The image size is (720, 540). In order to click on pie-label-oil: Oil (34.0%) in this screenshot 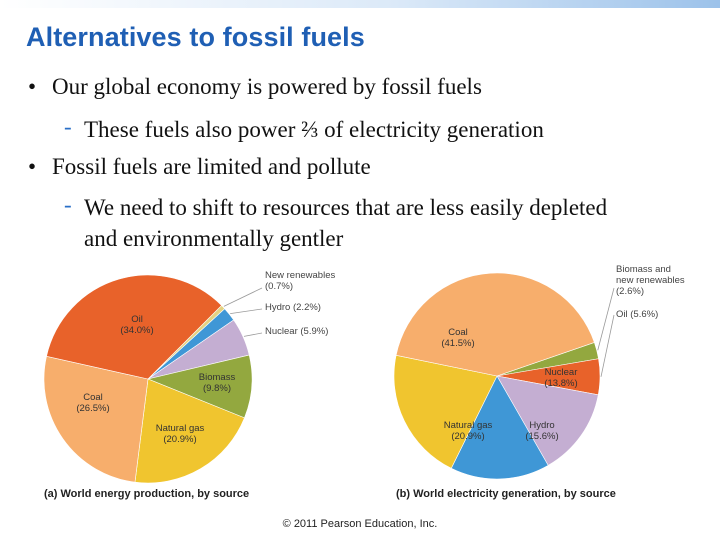, I will do `click(136, 325)`.